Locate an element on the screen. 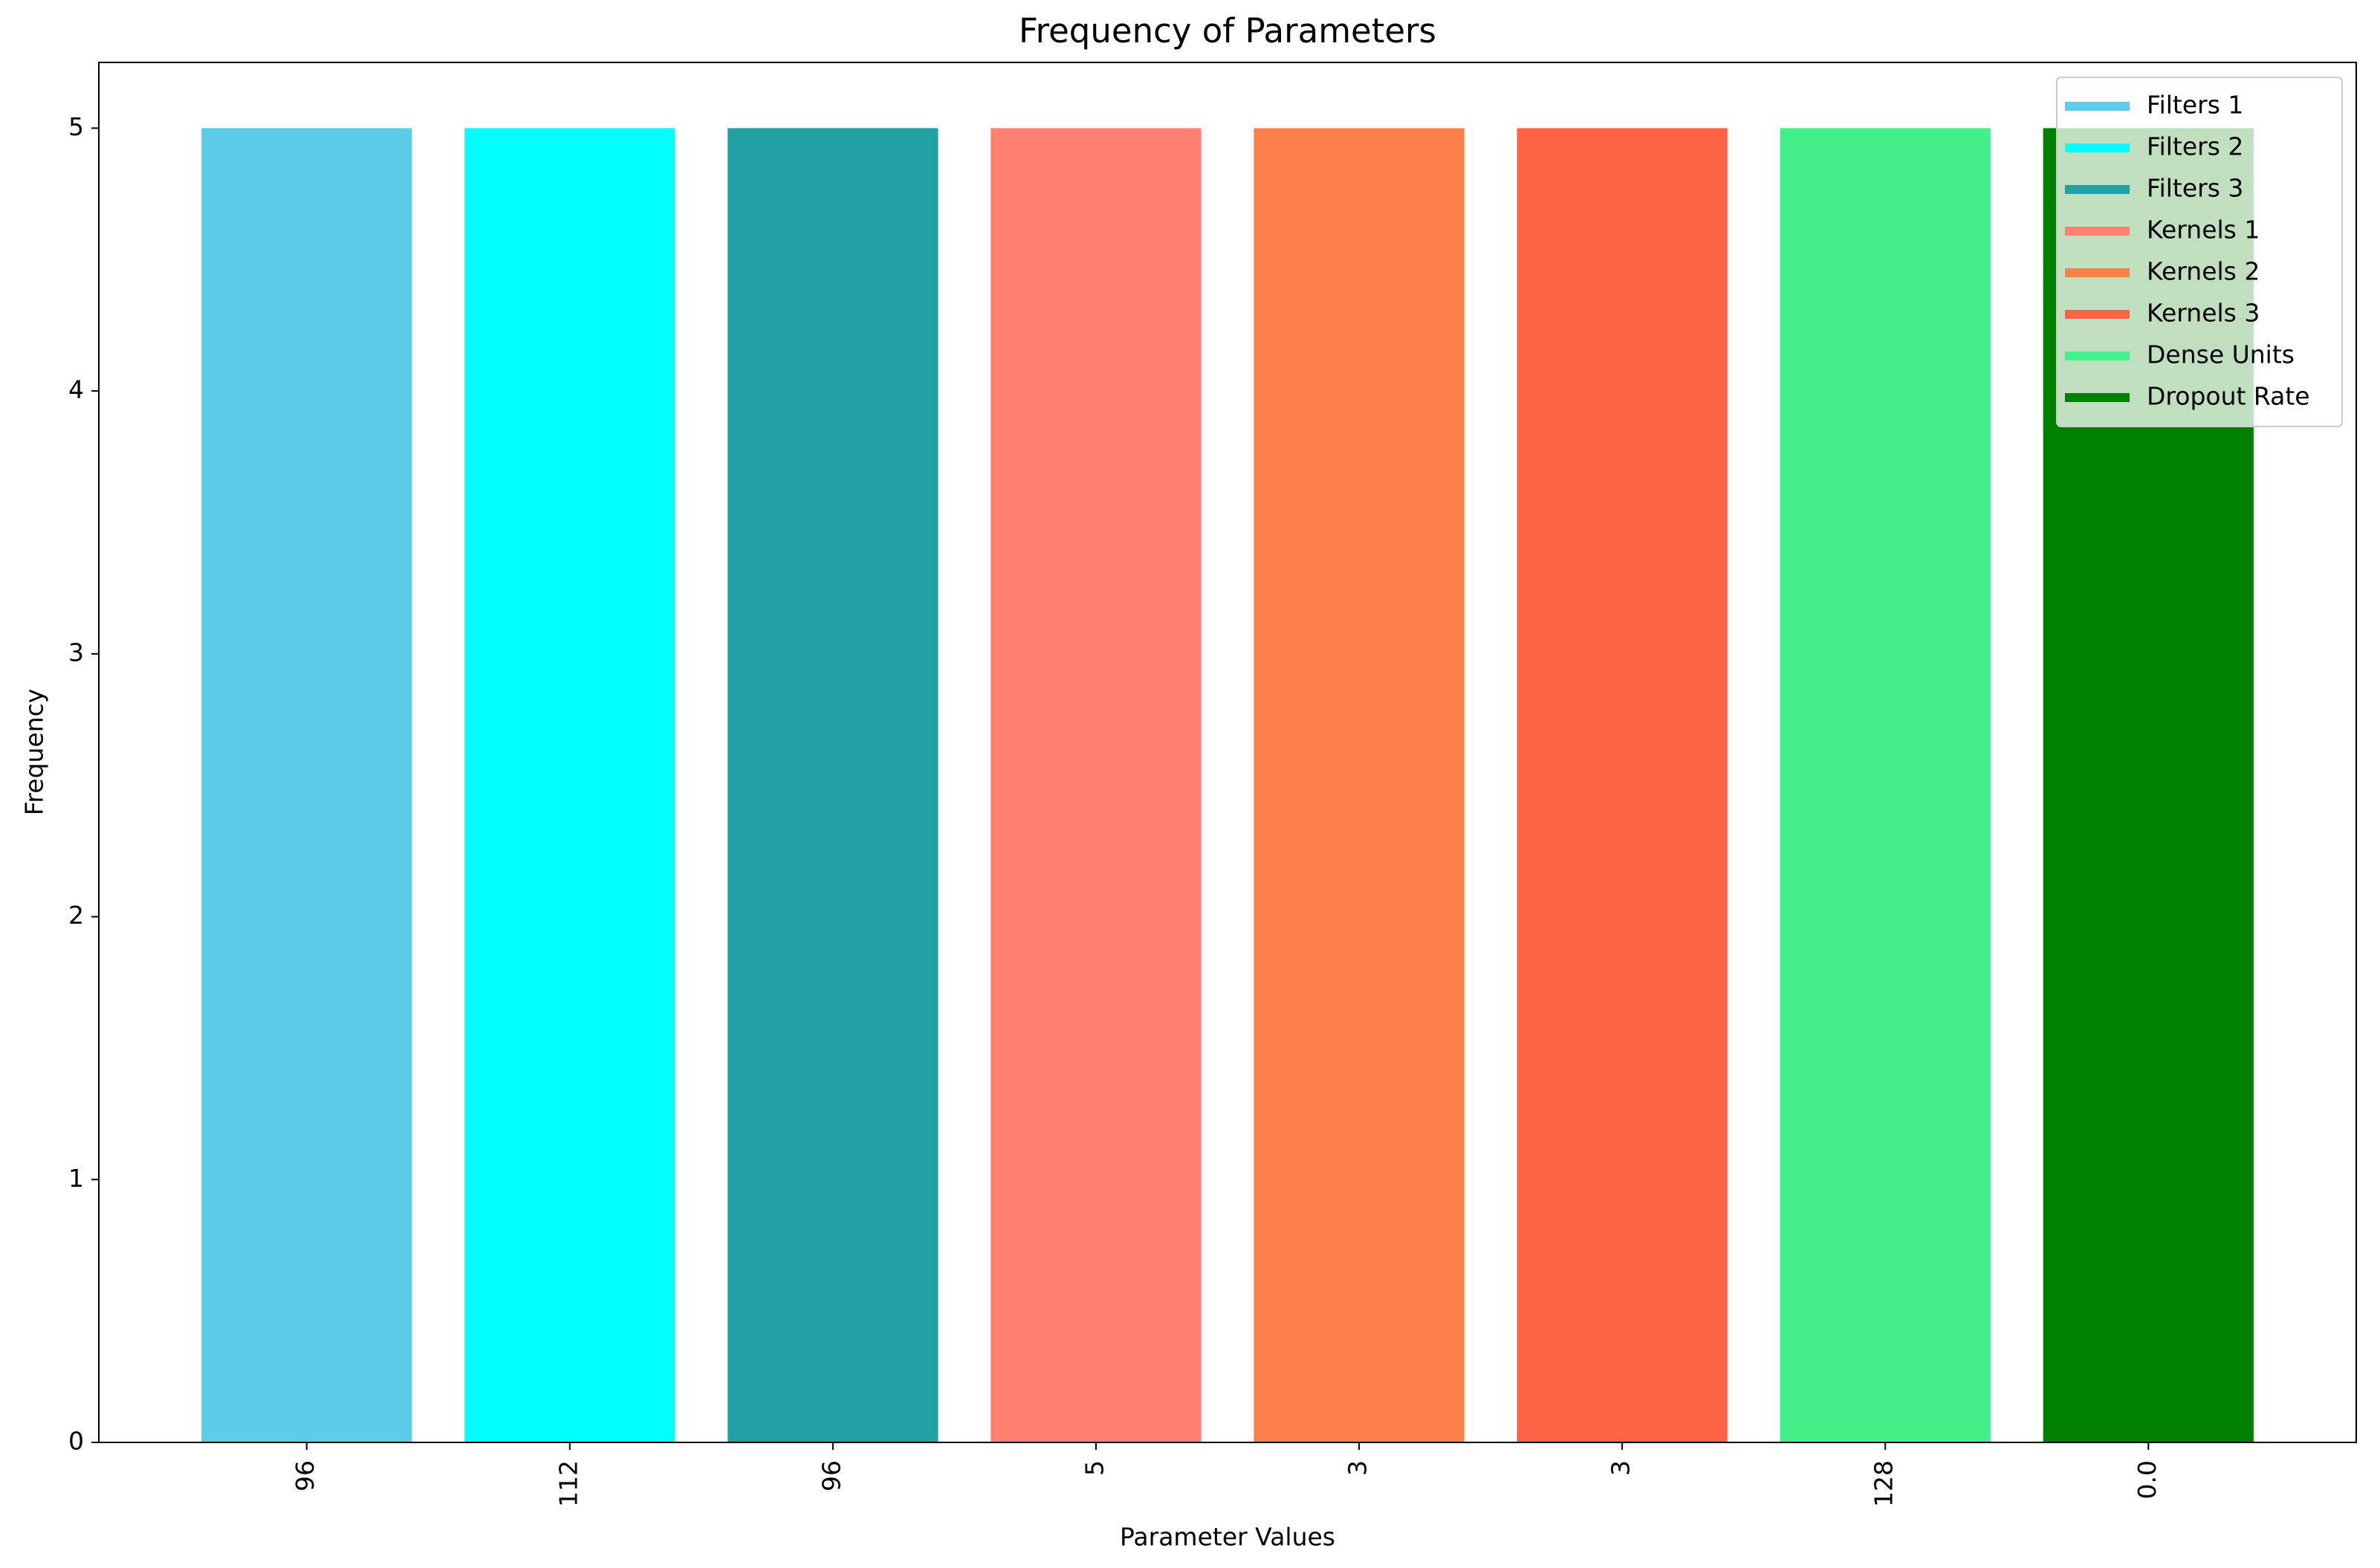 The image size is (2380, 1568). y-tick-label: 4 is located at coordinates (76, 389).